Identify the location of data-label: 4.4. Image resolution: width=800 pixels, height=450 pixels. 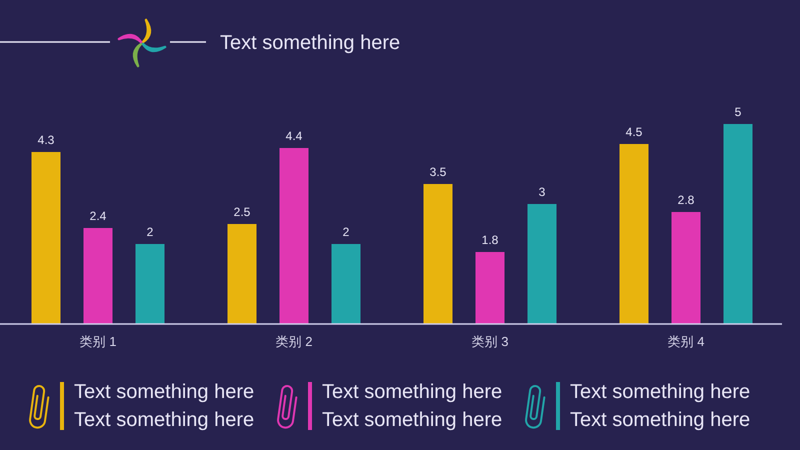
(294, 136).